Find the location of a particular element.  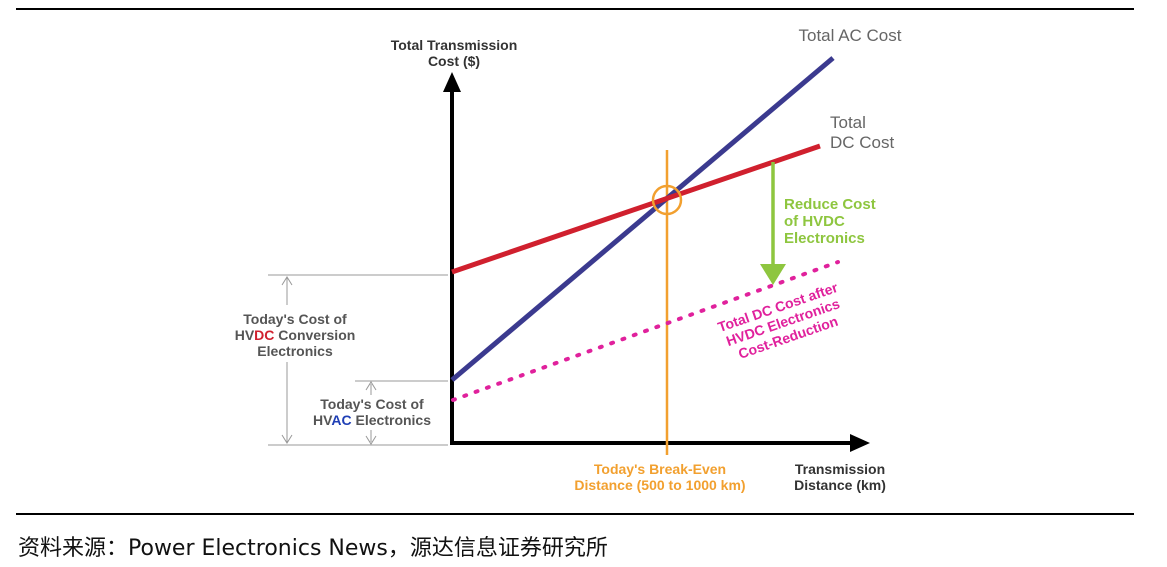

reduce-cost-label-line3: Electronics is located at coordinates (824, 238).